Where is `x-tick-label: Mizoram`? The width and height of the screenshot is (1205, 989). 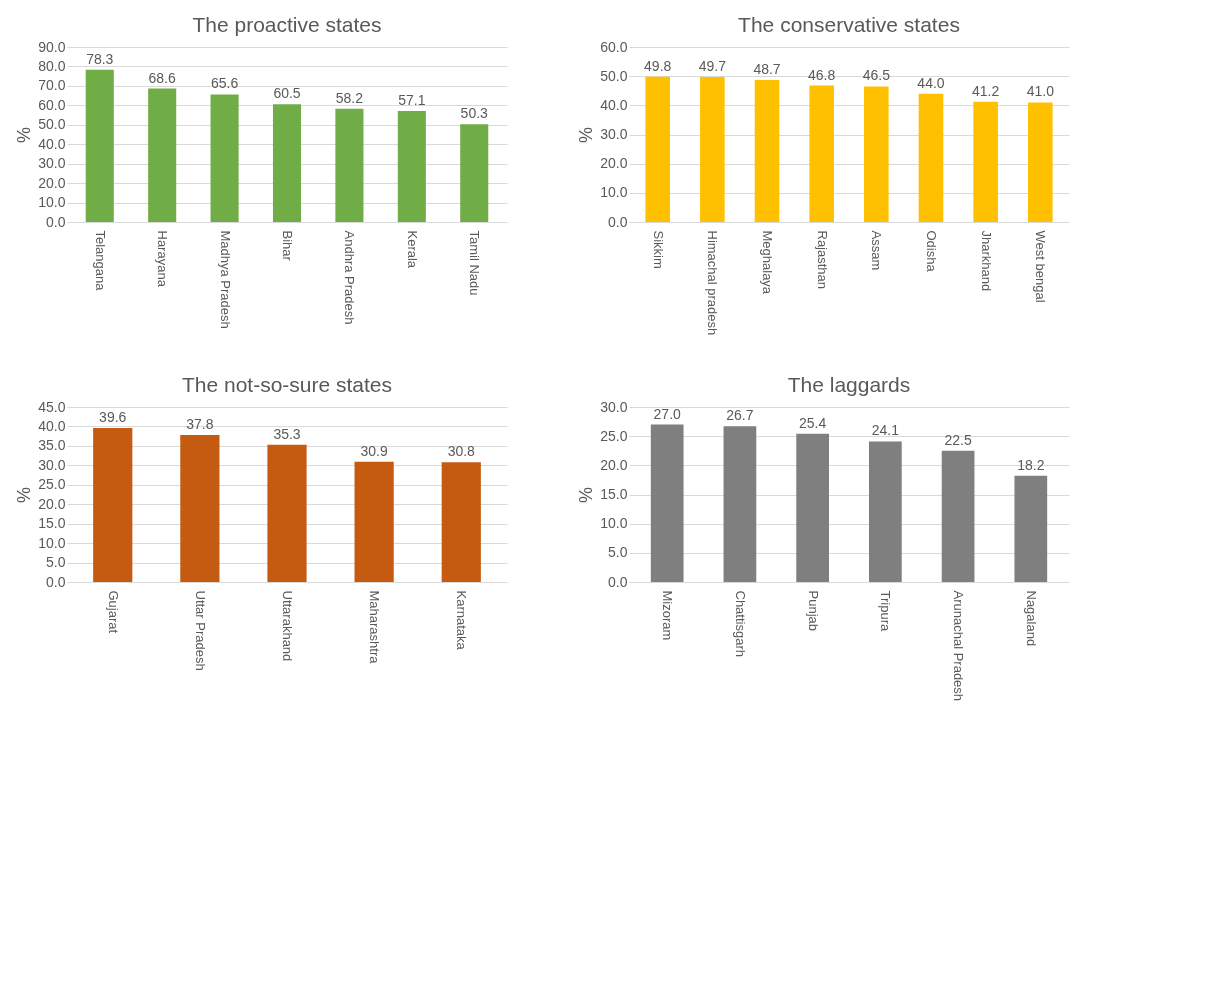
x-tick-label: Mizoram is located at coordinates (668, 615).